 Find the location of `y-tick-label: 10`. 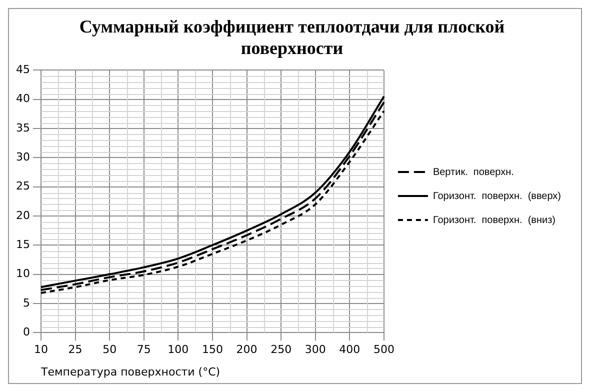

y-tick-label: 10 is located at coordinates (23, 273).